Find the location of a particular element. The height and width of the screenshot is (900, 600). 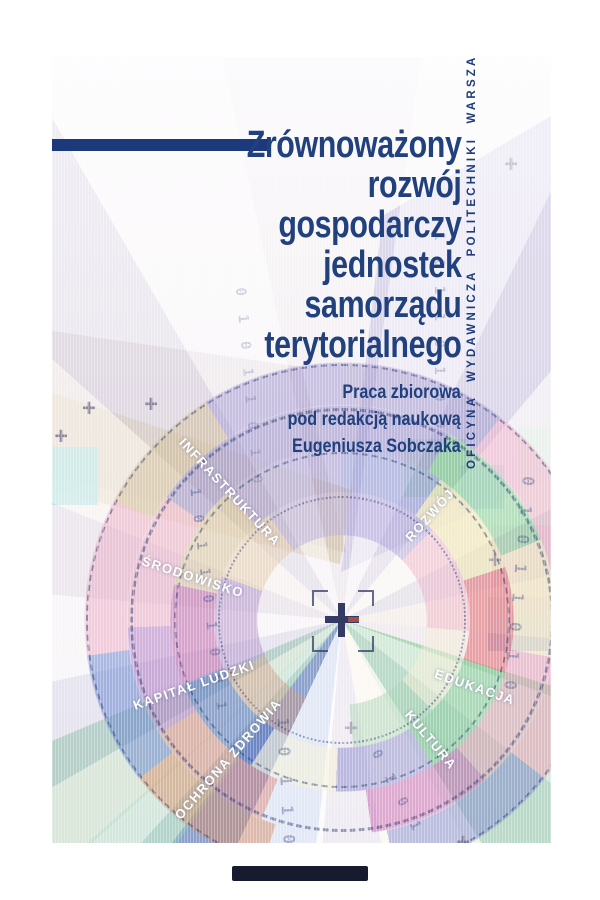

subtitle-line: pod redakcją naukową is located at coordinates (374, 419).